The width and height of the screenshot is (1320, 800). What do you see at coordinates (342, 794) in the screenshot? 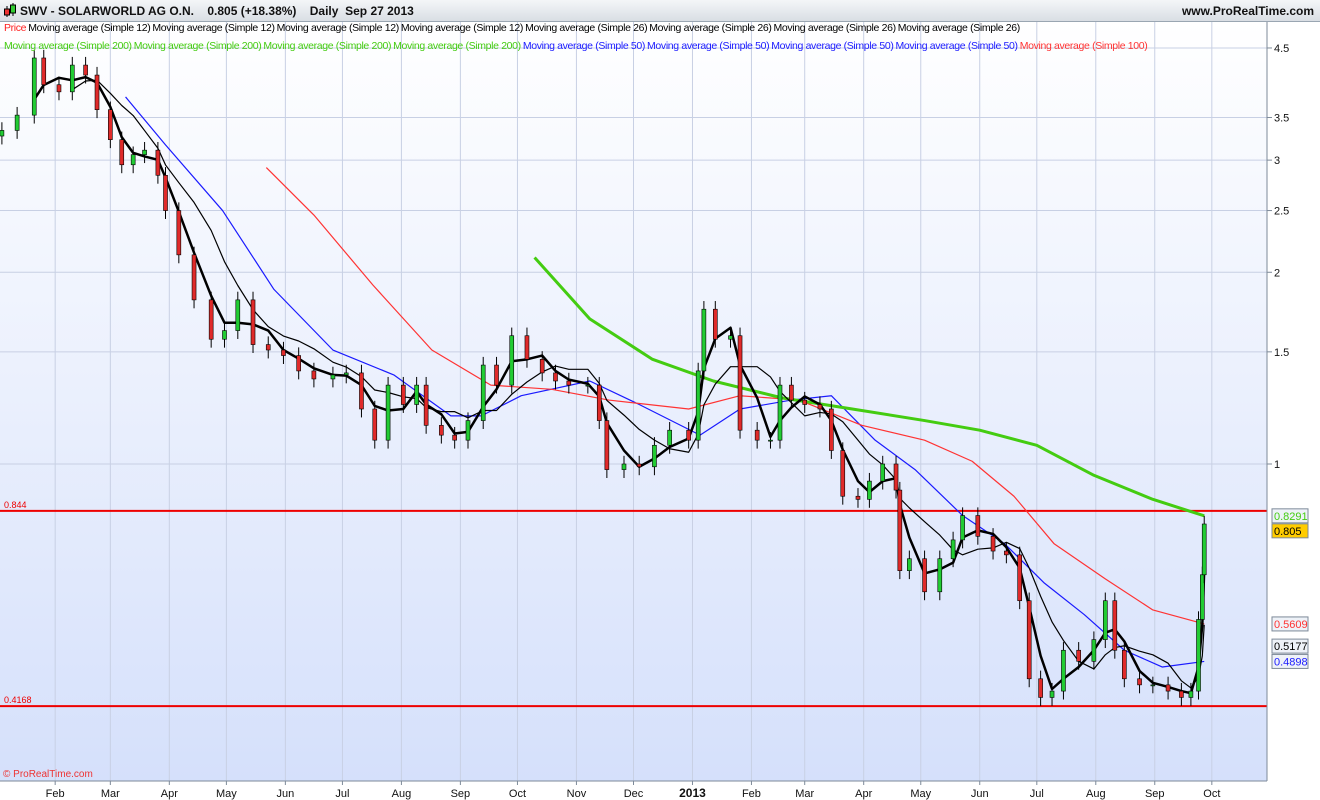
I see `x-tick-label: Jul` at bounding box center [342, 794].